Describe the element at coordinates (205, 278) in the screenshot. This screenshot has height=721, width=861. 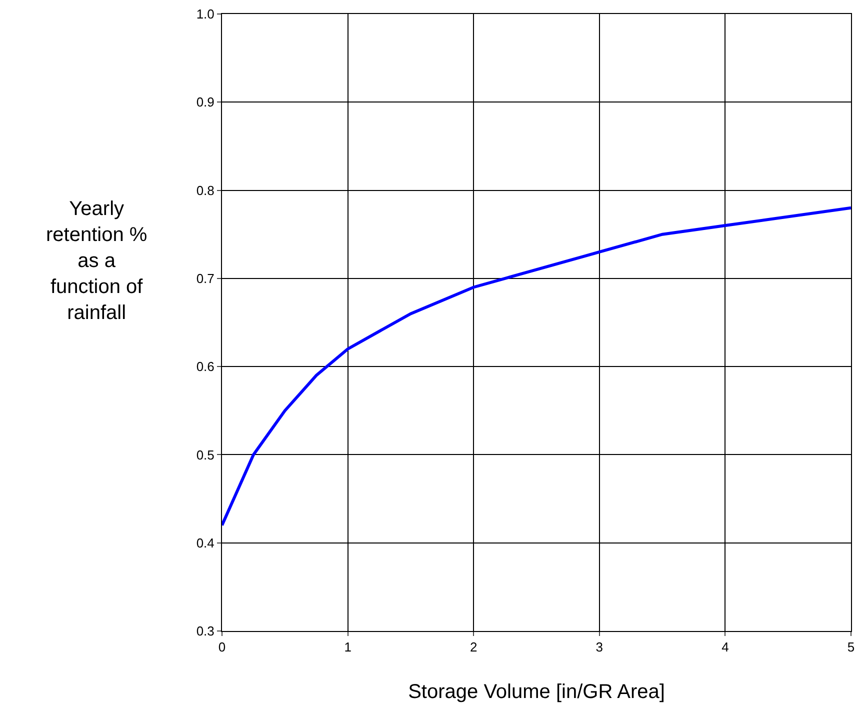
I see `y-tick-label: 0.7` at that location.